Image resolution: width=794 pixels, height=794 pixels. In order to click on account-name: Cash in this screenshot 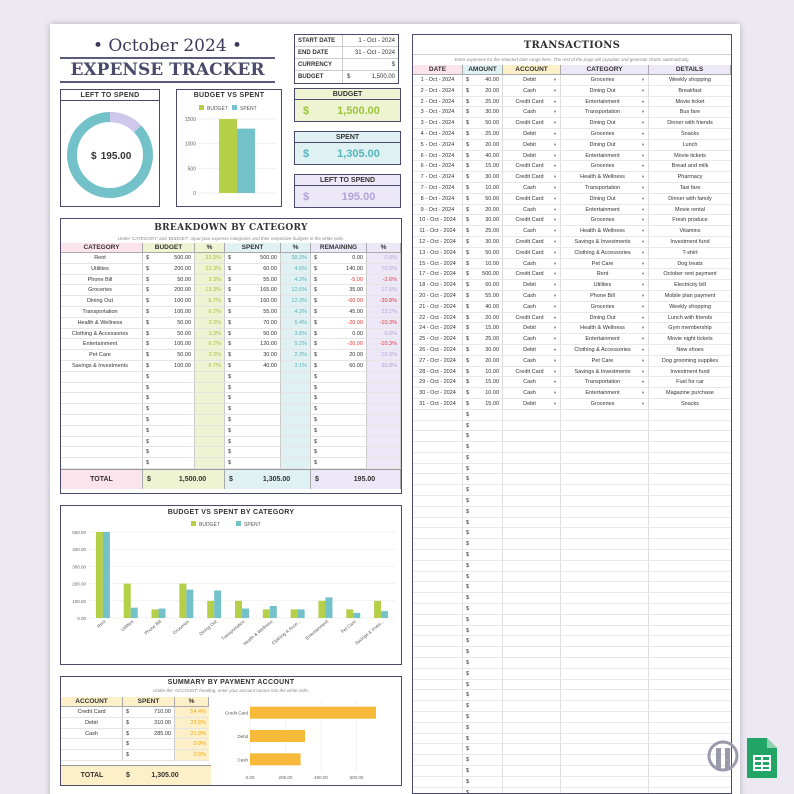, I will do `click(92, 734)`.